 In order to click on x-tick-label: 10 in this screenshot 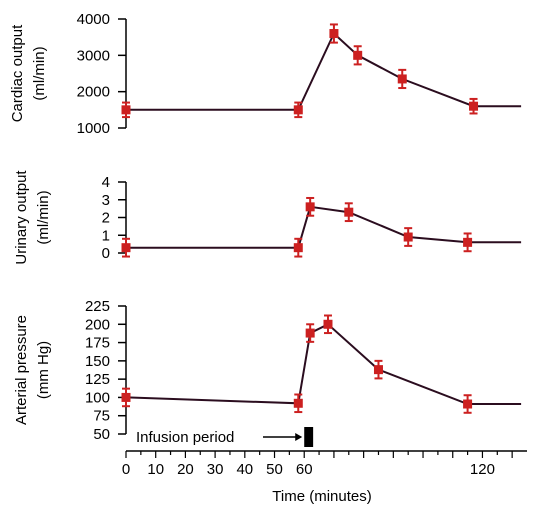, I will do `click(155, 469)`.